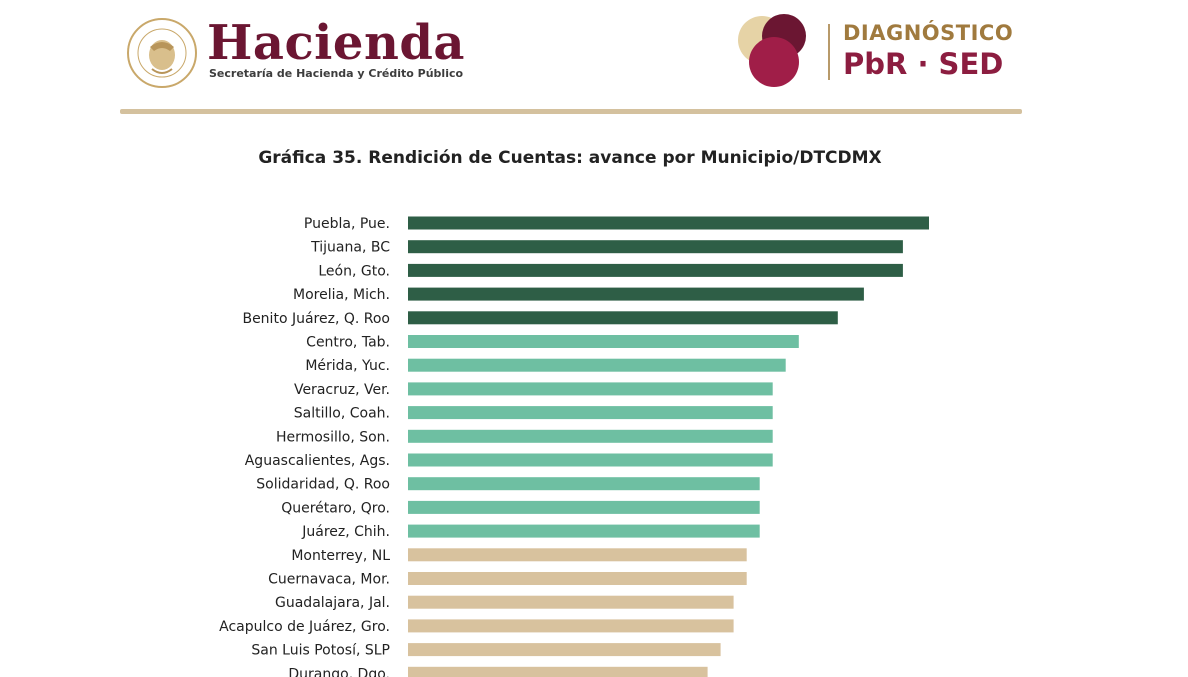  Describe the element at coordinates (335, 508) in the screenshot. I see `category-label-13: Querétaro, Qro.` at that location.